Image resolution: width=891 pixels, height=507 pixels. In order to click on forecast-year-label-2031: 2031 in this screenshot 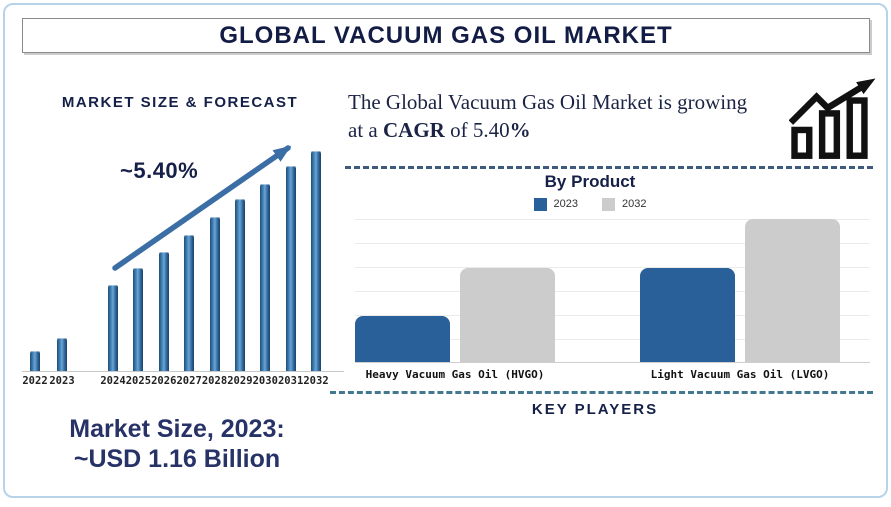, I will do `click(290, 381)`.